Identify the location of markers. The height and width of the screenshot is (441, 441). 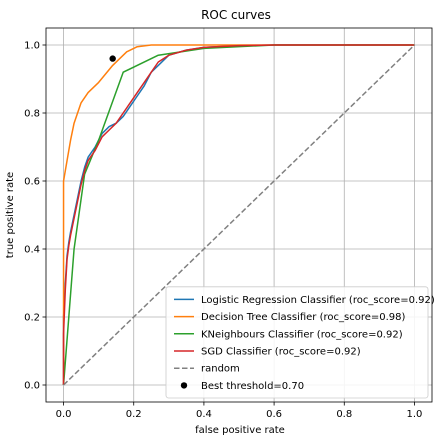
(112, 58).